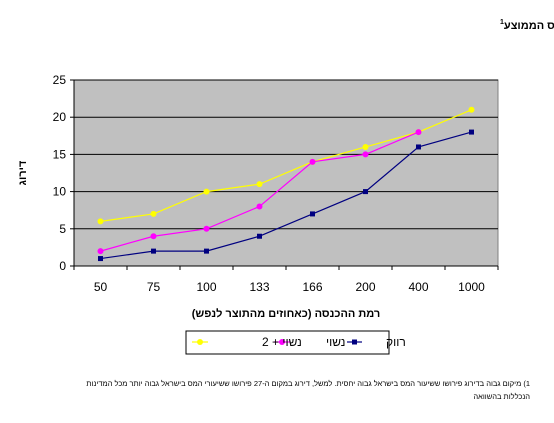 This screenshot has width=554, height=423. What do you see at coordinates (62, 266) in the screenshot?
I see `y-tick-label: 0` at bounding box center [62, 266].